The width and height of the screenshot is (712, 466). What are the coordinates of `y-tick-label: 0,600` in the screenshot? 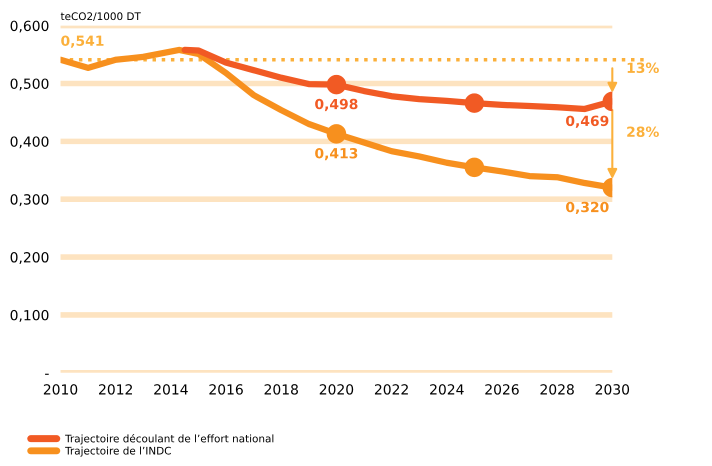 It's located at (29, 26).